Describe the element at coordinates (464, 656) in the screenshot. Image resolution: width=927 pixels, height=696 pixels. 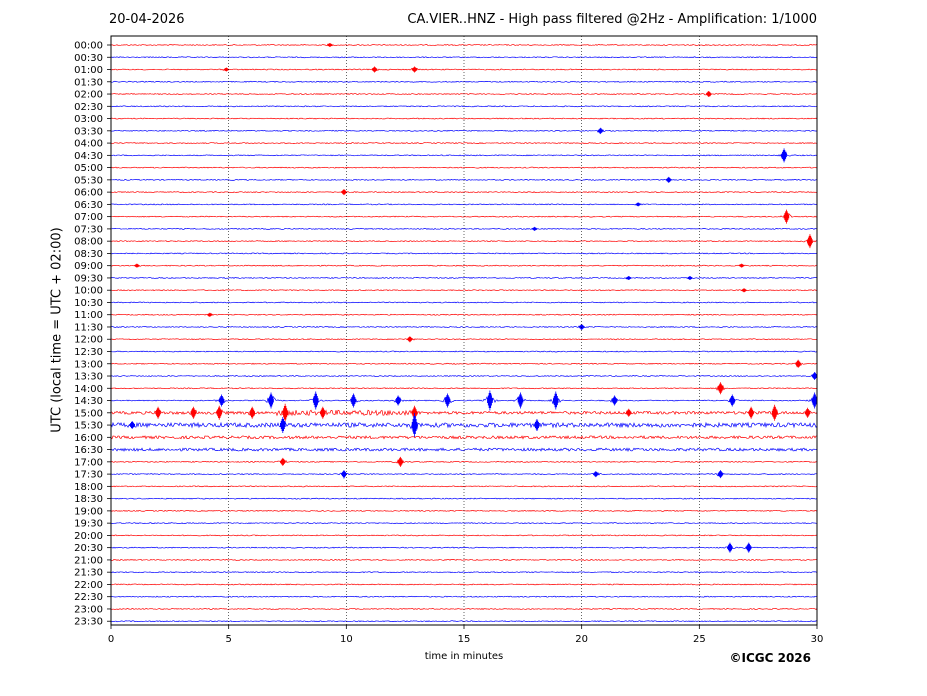
I see `x-axis-label: time in minutes` at that location.